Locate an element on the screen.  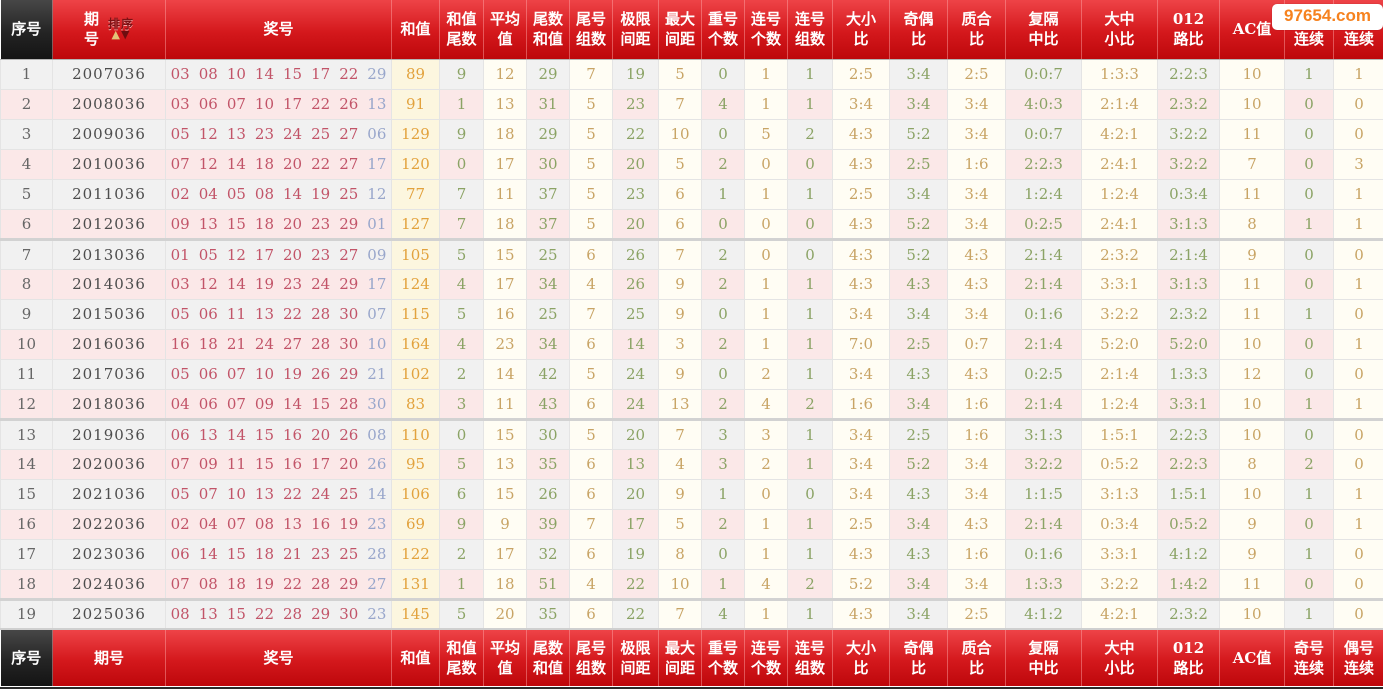
sort-desc-icon: ▼ is located at coordinates (126, 35).